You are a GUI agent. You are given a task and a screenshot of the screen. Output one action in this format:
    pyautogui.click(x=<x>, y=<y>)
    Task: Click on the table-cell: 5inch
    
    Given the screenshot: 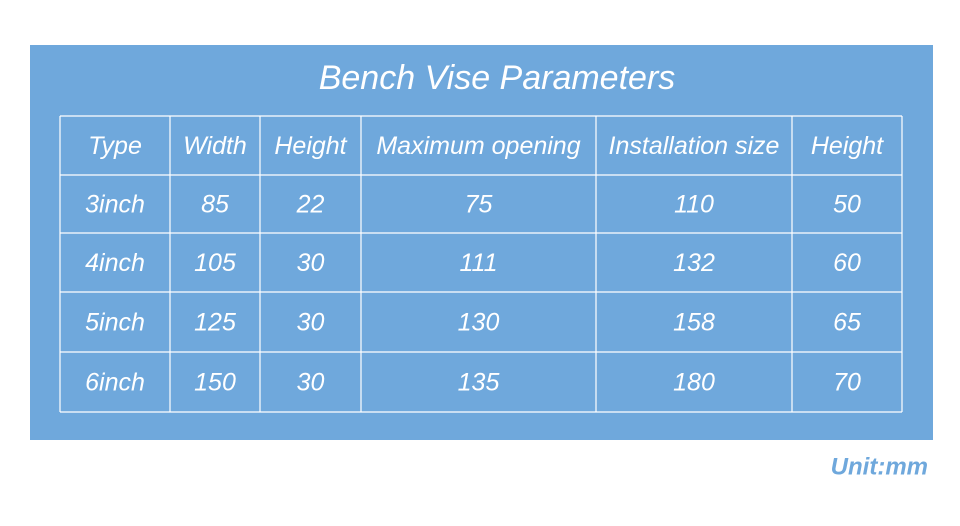 What is the action you would take?
    pyautogui.click(x=115, y=323)
    